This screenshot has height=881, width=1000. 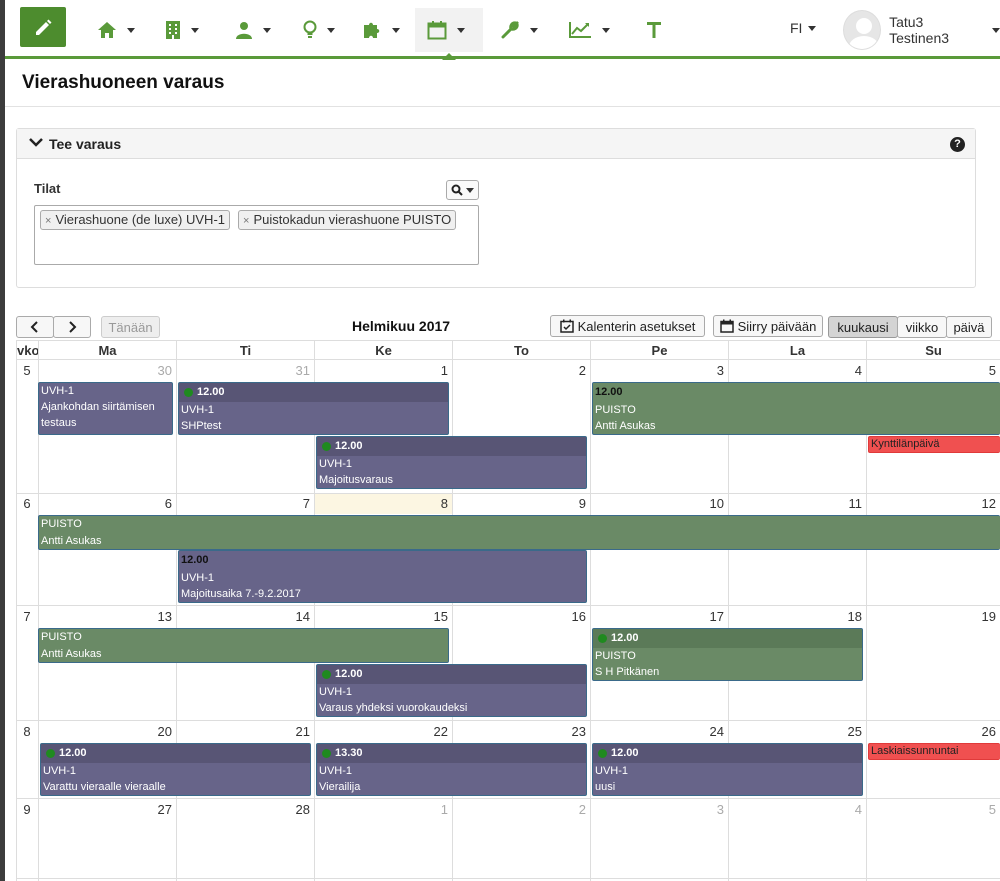 I want to click on room-search-button, so click(x=462, y=190).